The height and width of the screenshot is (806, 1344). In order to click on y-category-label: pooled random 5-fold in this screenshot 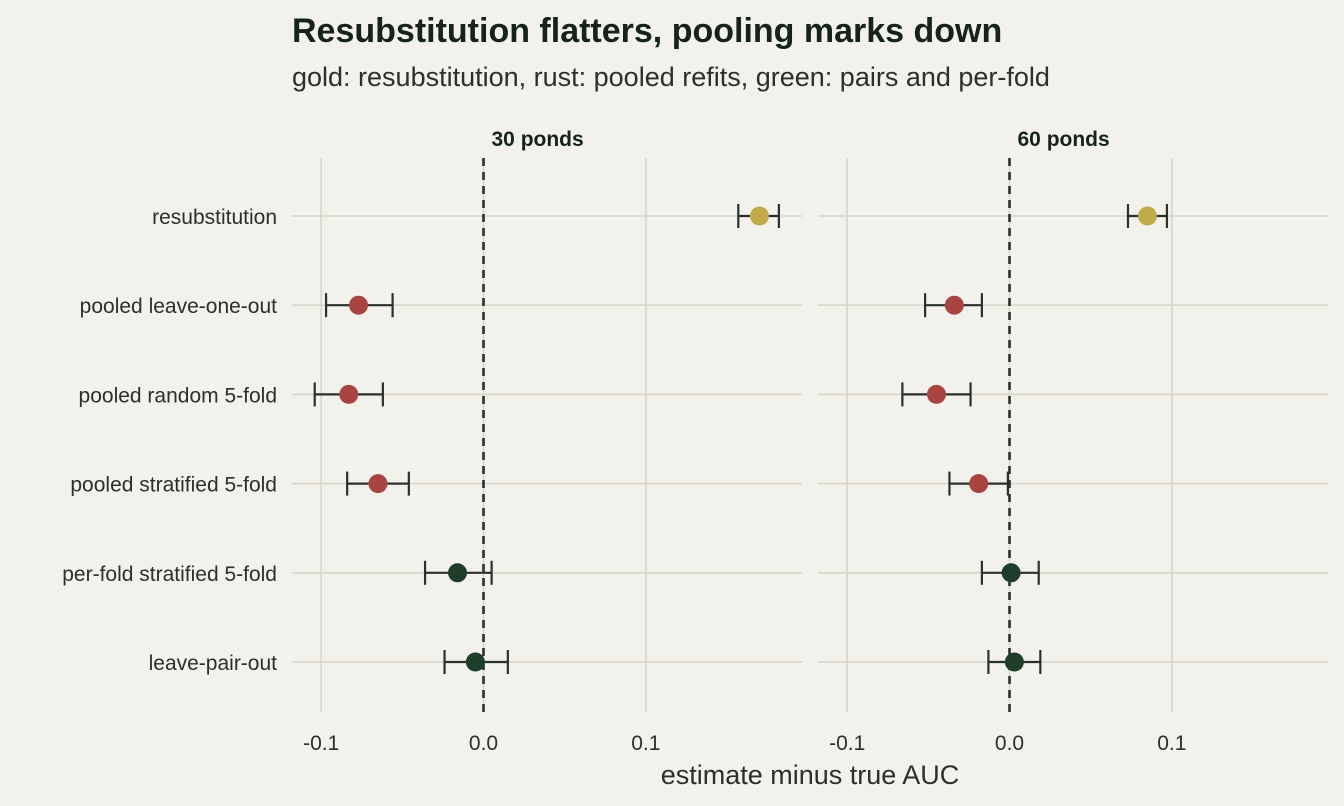, I will do `click(178, 395)`.